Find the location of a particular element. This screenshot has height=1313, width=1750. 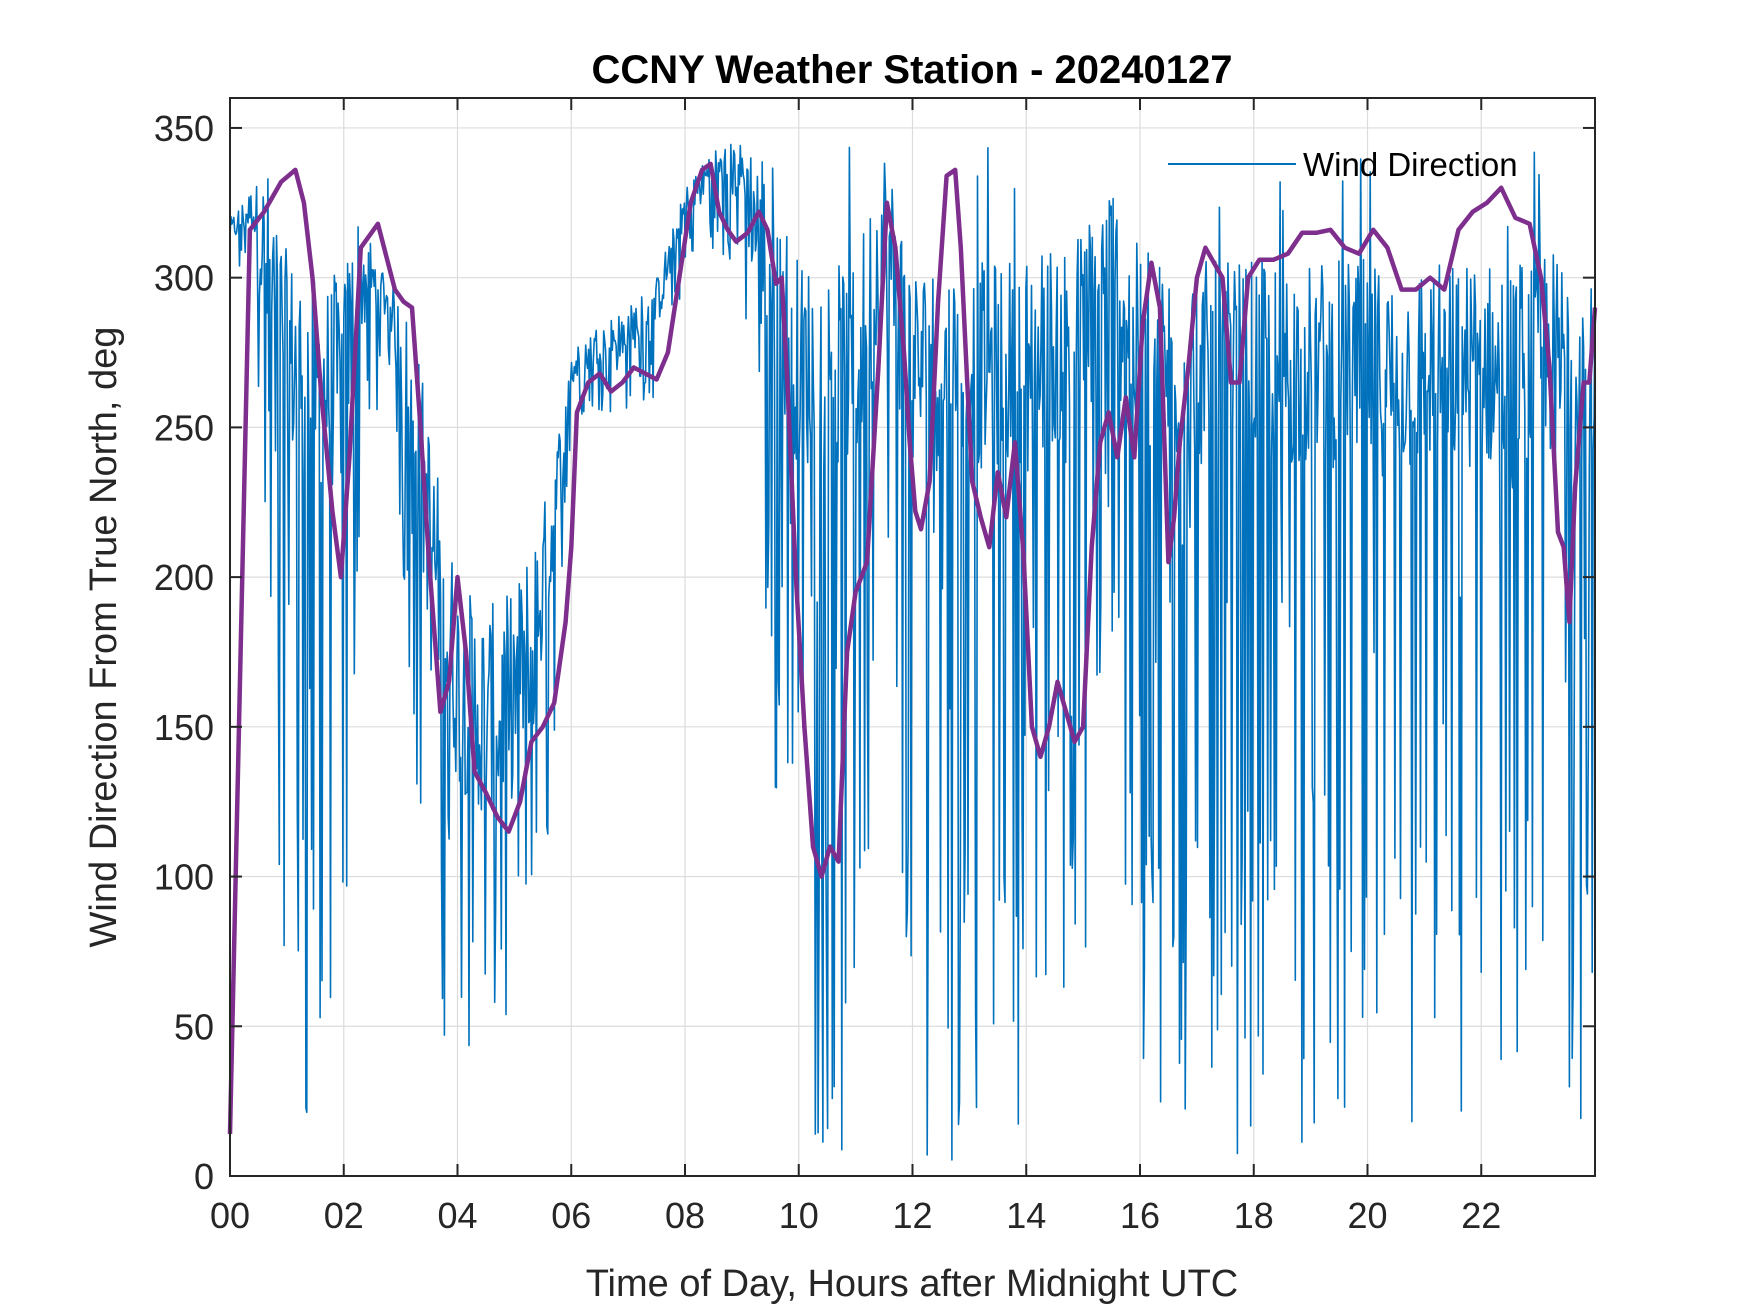

legend: Wind Direction is located at coordinates (1343, 164).